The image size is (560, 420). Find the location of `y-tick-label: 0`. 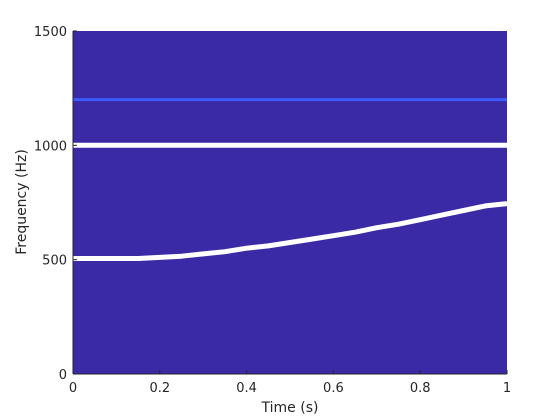

y-tick-label: 0 is located at coordinates (63, 375).